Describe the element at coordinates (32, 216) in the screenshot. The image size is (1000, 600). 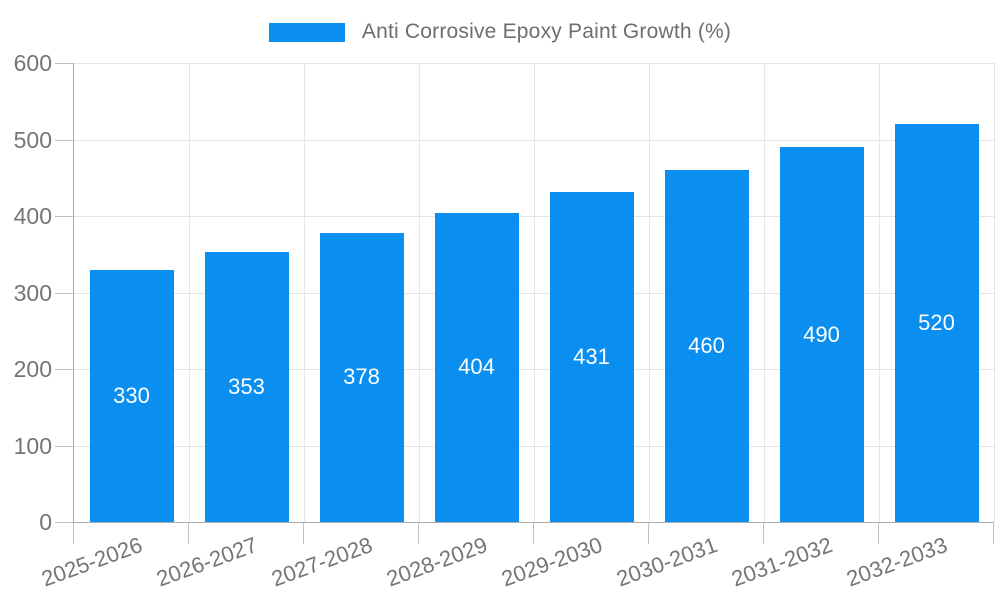
I see `y-tick-label: 400` at that location.